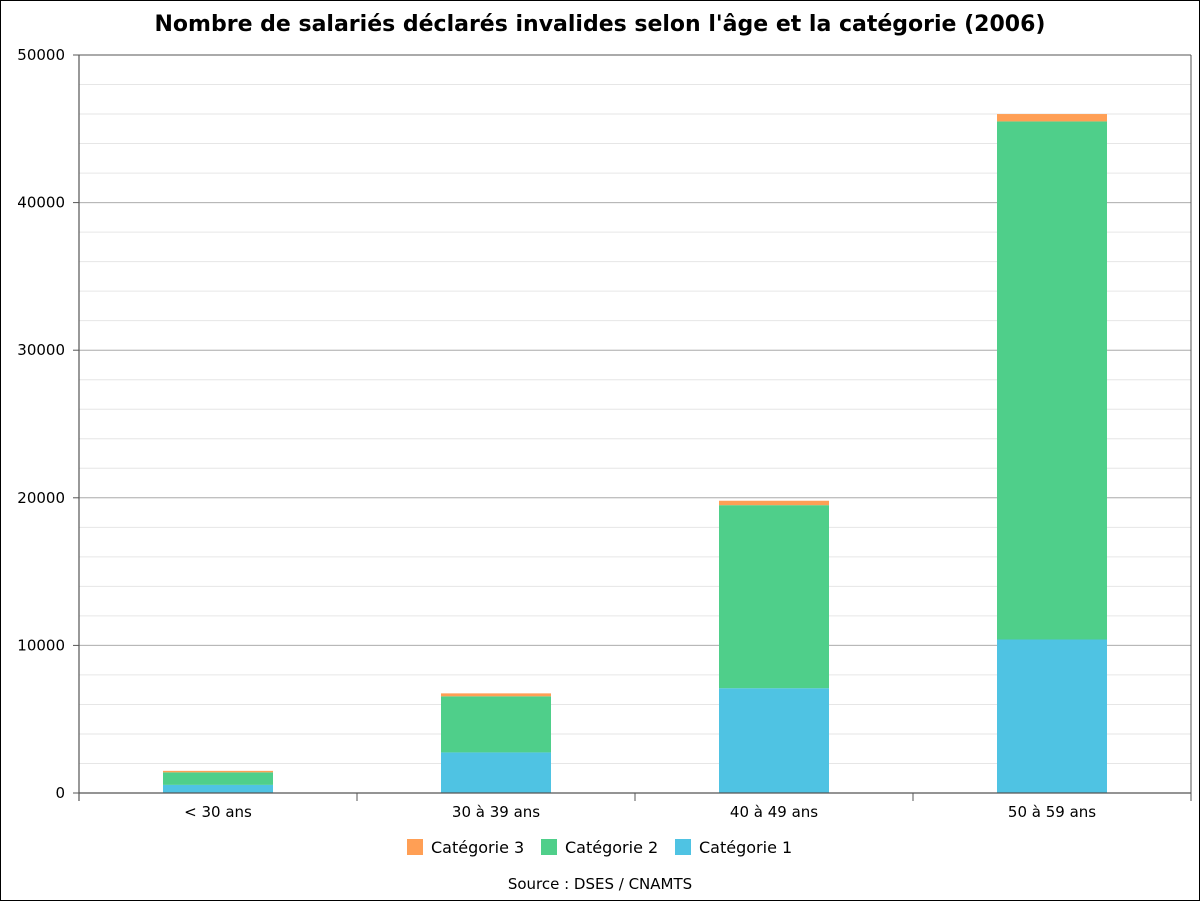 This screenshot has height=904, width=1200. I want to click on y-tick-label: 0, so click(60, 793).